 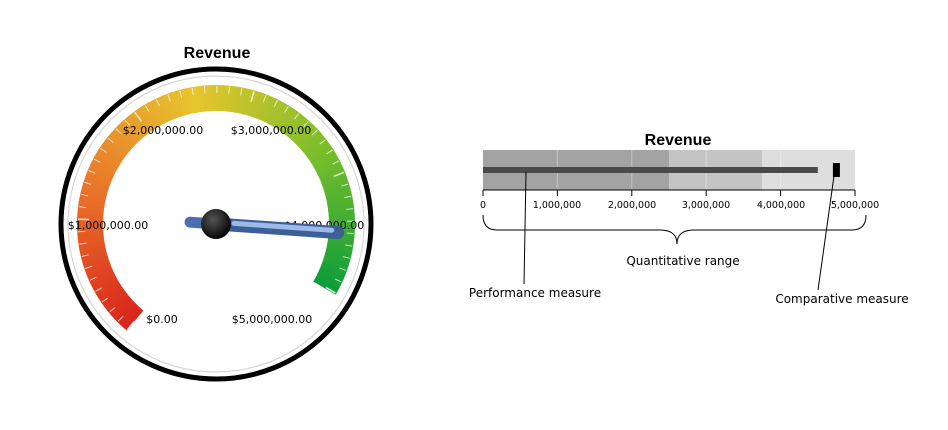 I want to click on gauge-needle-highlight, so click(x=283, y=226).